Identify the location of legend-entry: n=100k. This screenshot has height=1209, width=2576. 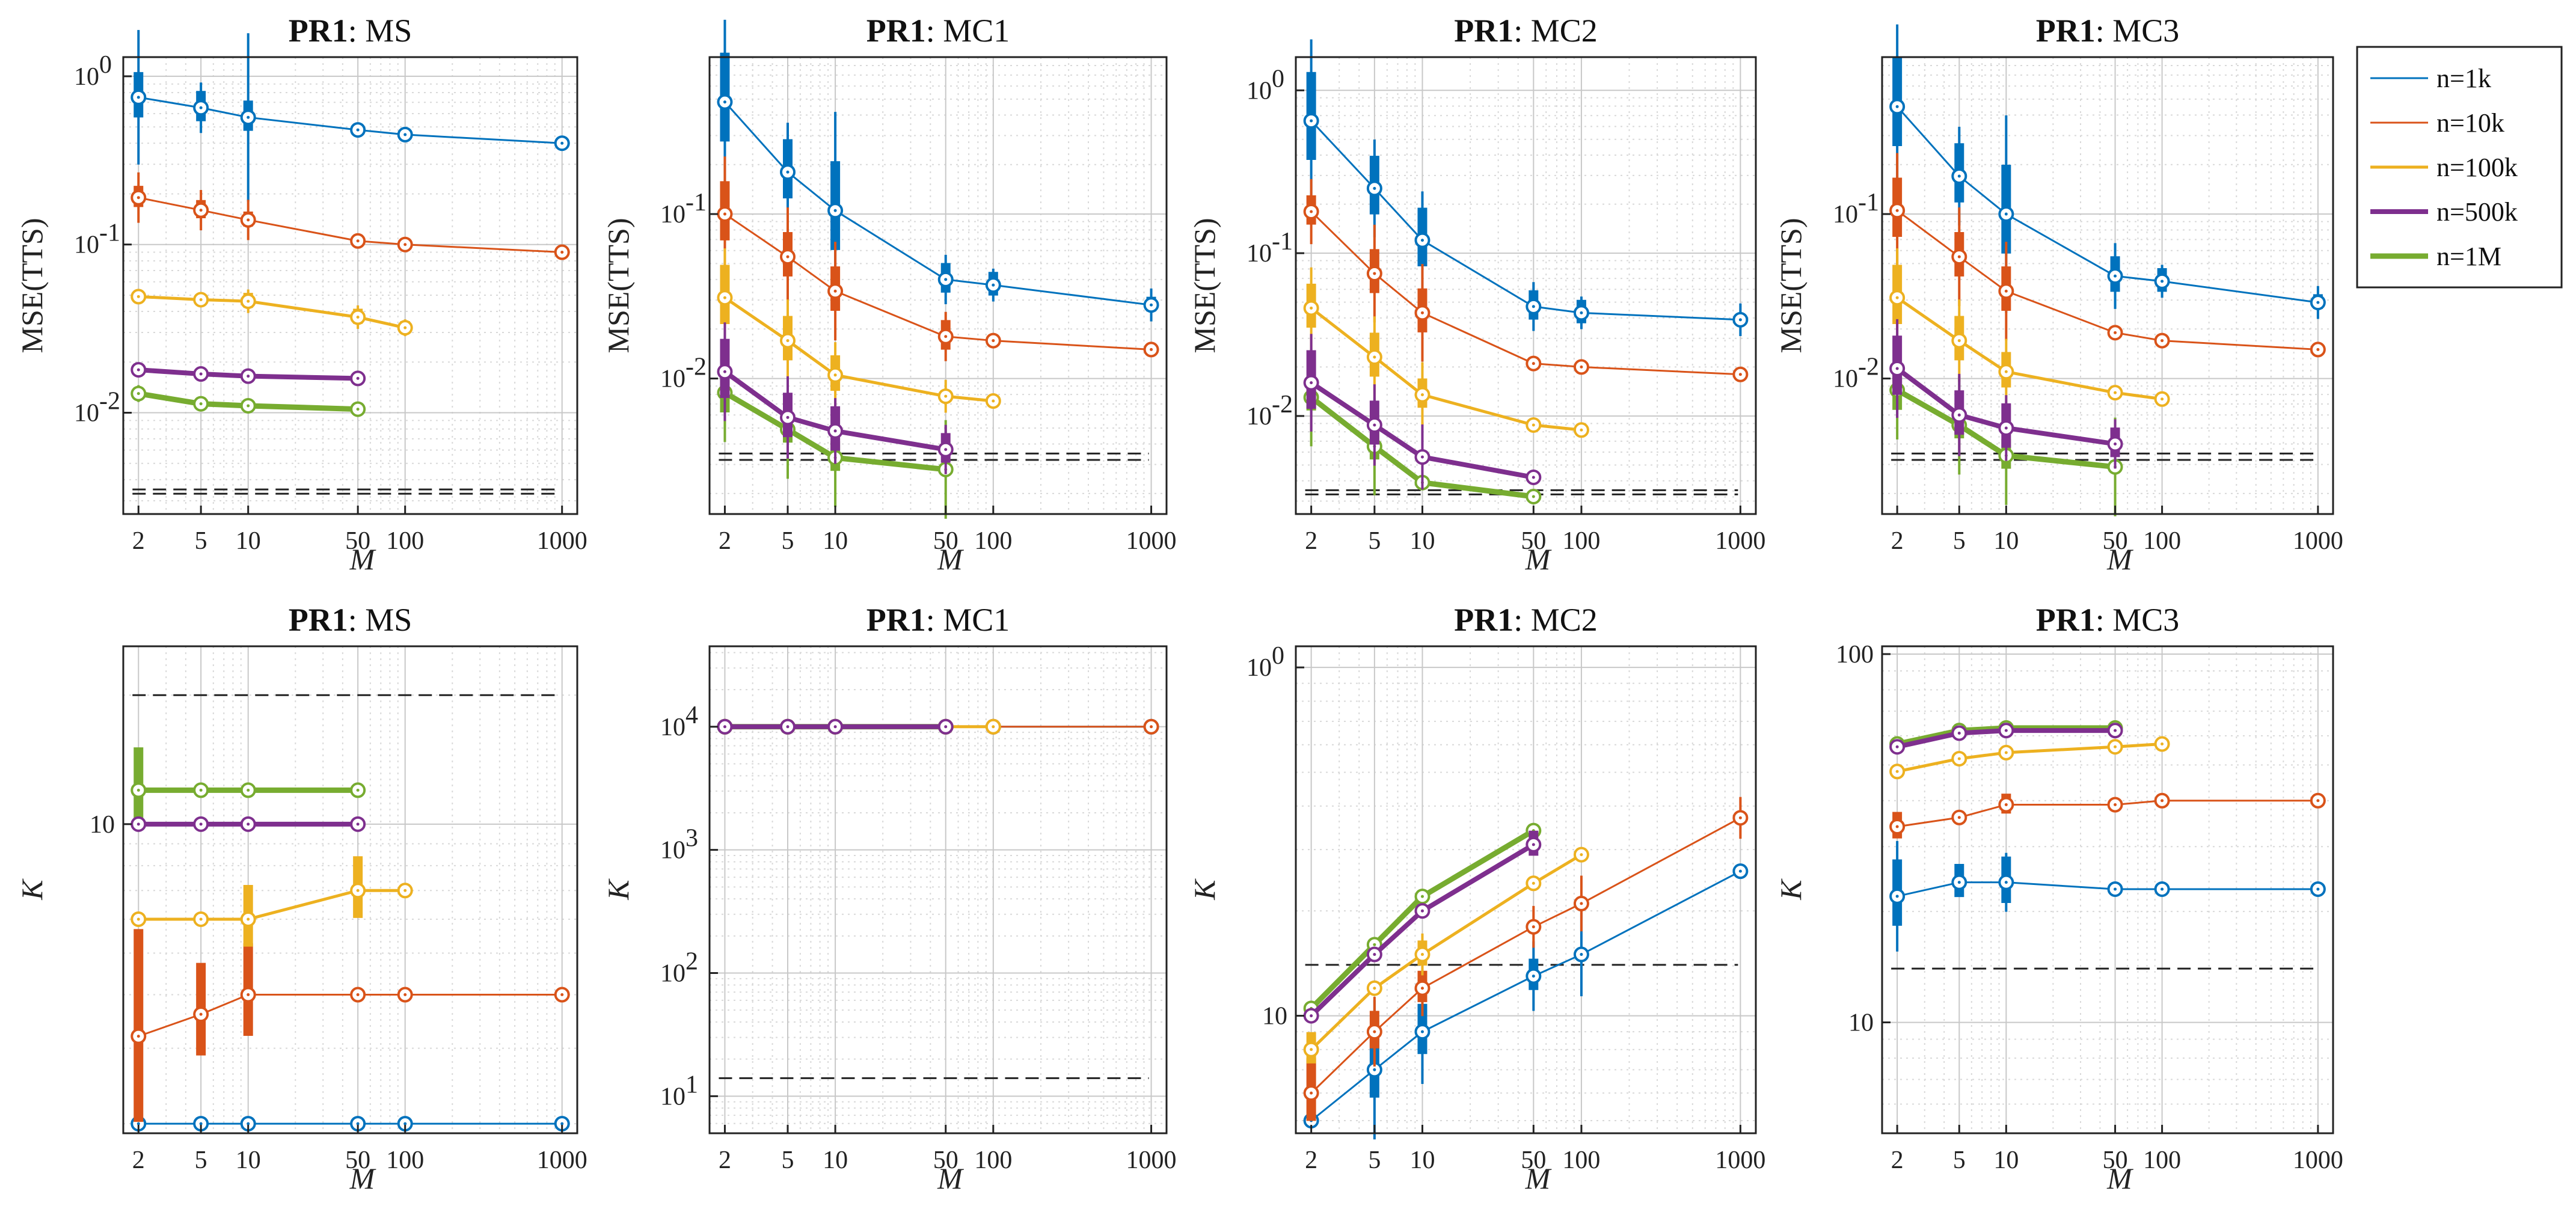
(2444, 167).